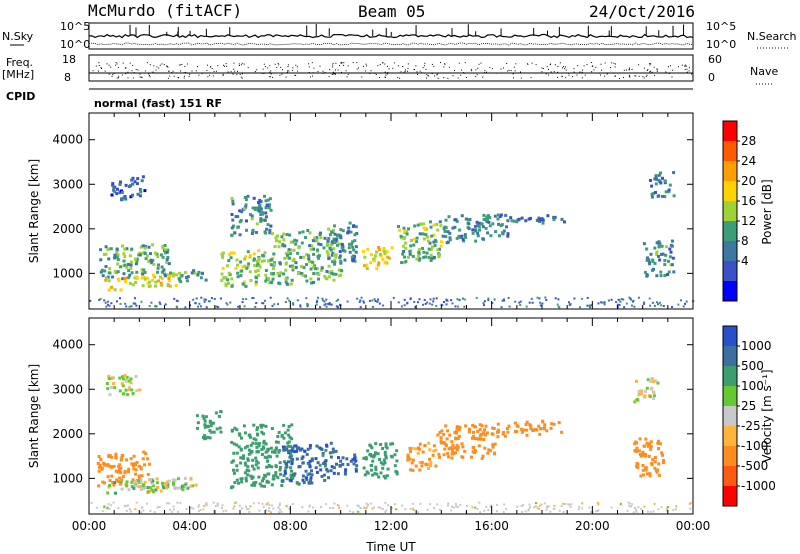 This screenshot has width=800, height=554. Describe the element at coordinates (748, 141) in the screenshot. I see `colorbar-tick-label: 28` at that location.